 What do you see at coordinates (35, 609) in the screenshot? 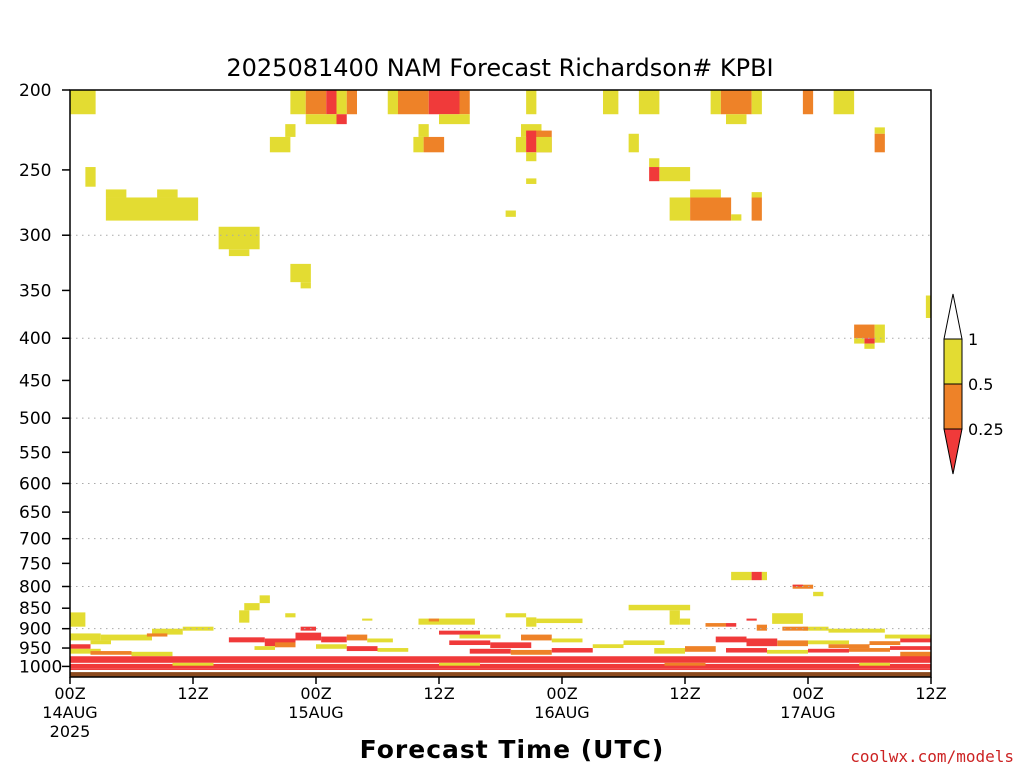
I see `y-tick-label: 850` at bounding box center [35, 609].